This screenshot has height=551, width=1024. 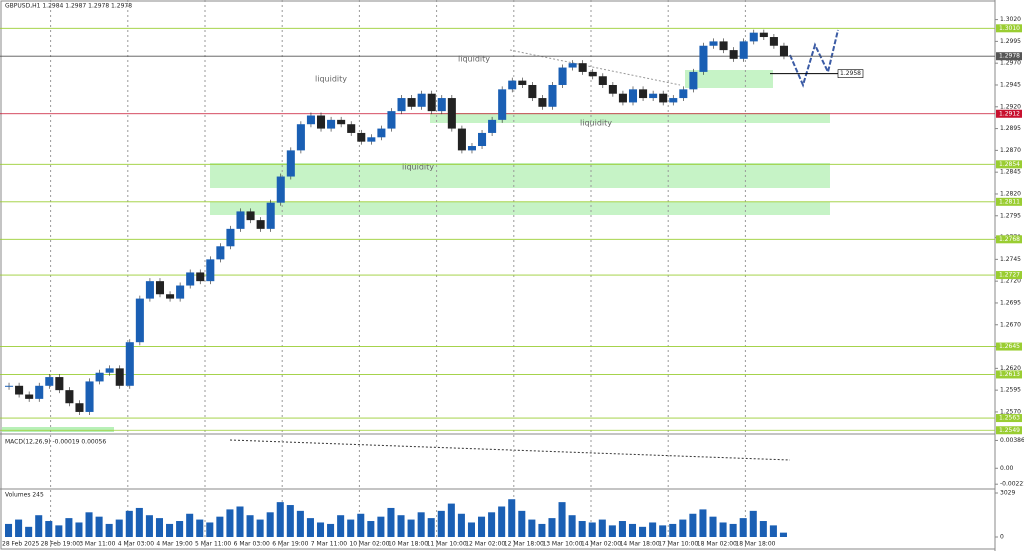 What do you see at coordinates (717, 544) in the screenshot?
I see `x-tick-label: 18 Mar 02:00` at bounding box center [717, 544].